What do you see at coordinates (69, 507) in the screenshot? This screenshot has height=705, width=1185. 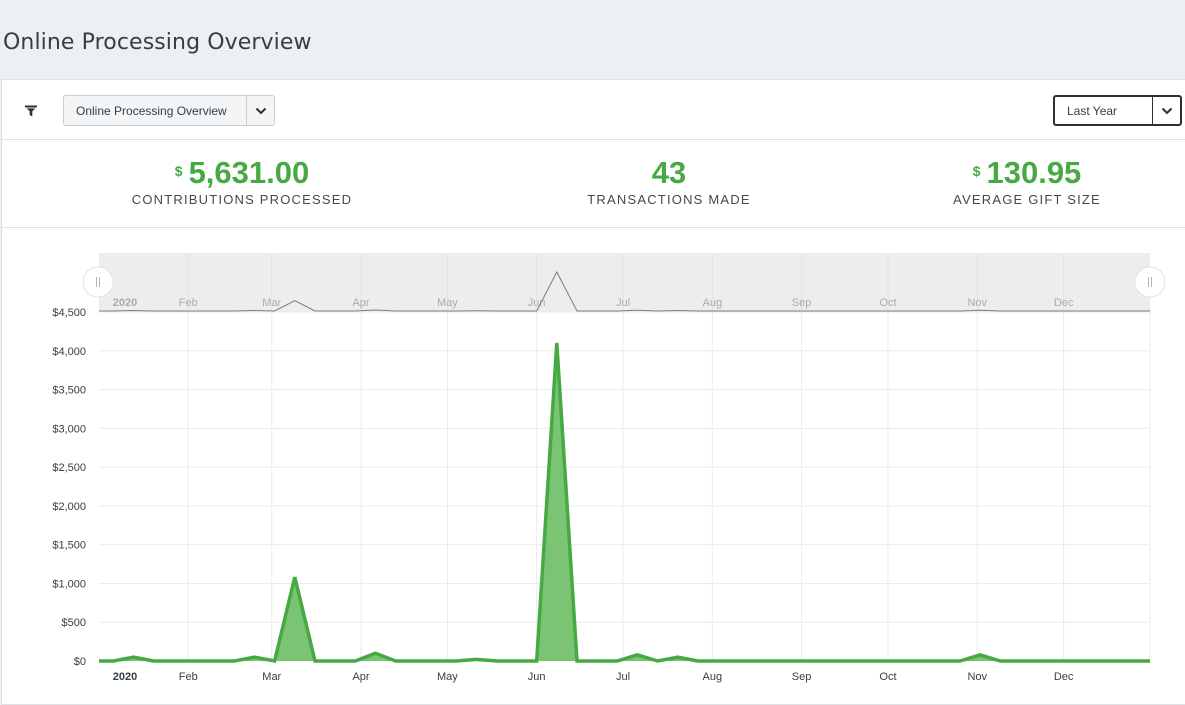 I see `y-tick-label: $2,000` at bounding box center [69, 507].